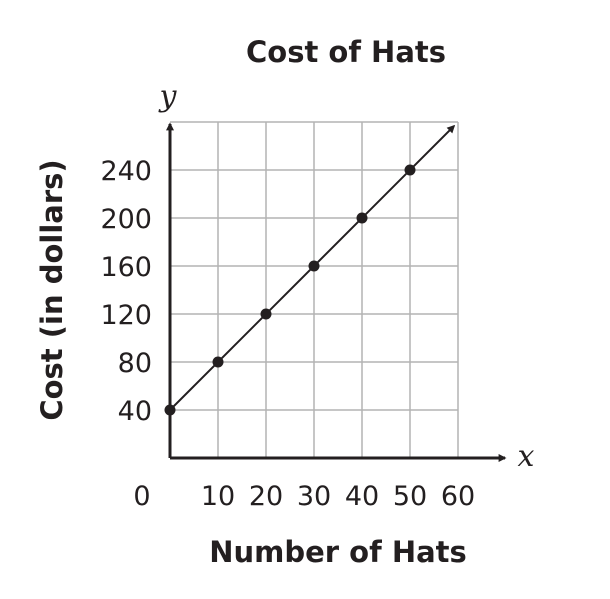 This screenshot has width=610, height=599. I want to click on x-tick-label: 40, so click(362, 496).